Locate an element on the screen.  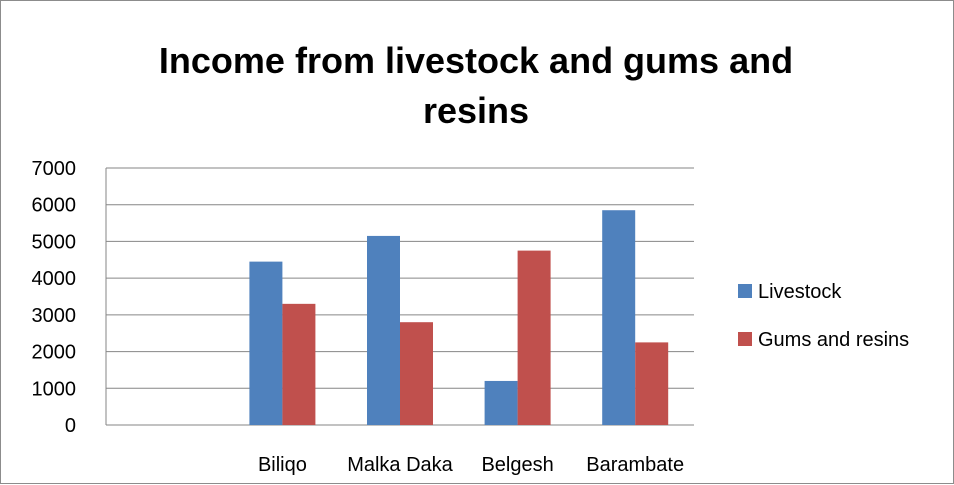
chart-title-line-2: resins is located at coordinates (476, 110).